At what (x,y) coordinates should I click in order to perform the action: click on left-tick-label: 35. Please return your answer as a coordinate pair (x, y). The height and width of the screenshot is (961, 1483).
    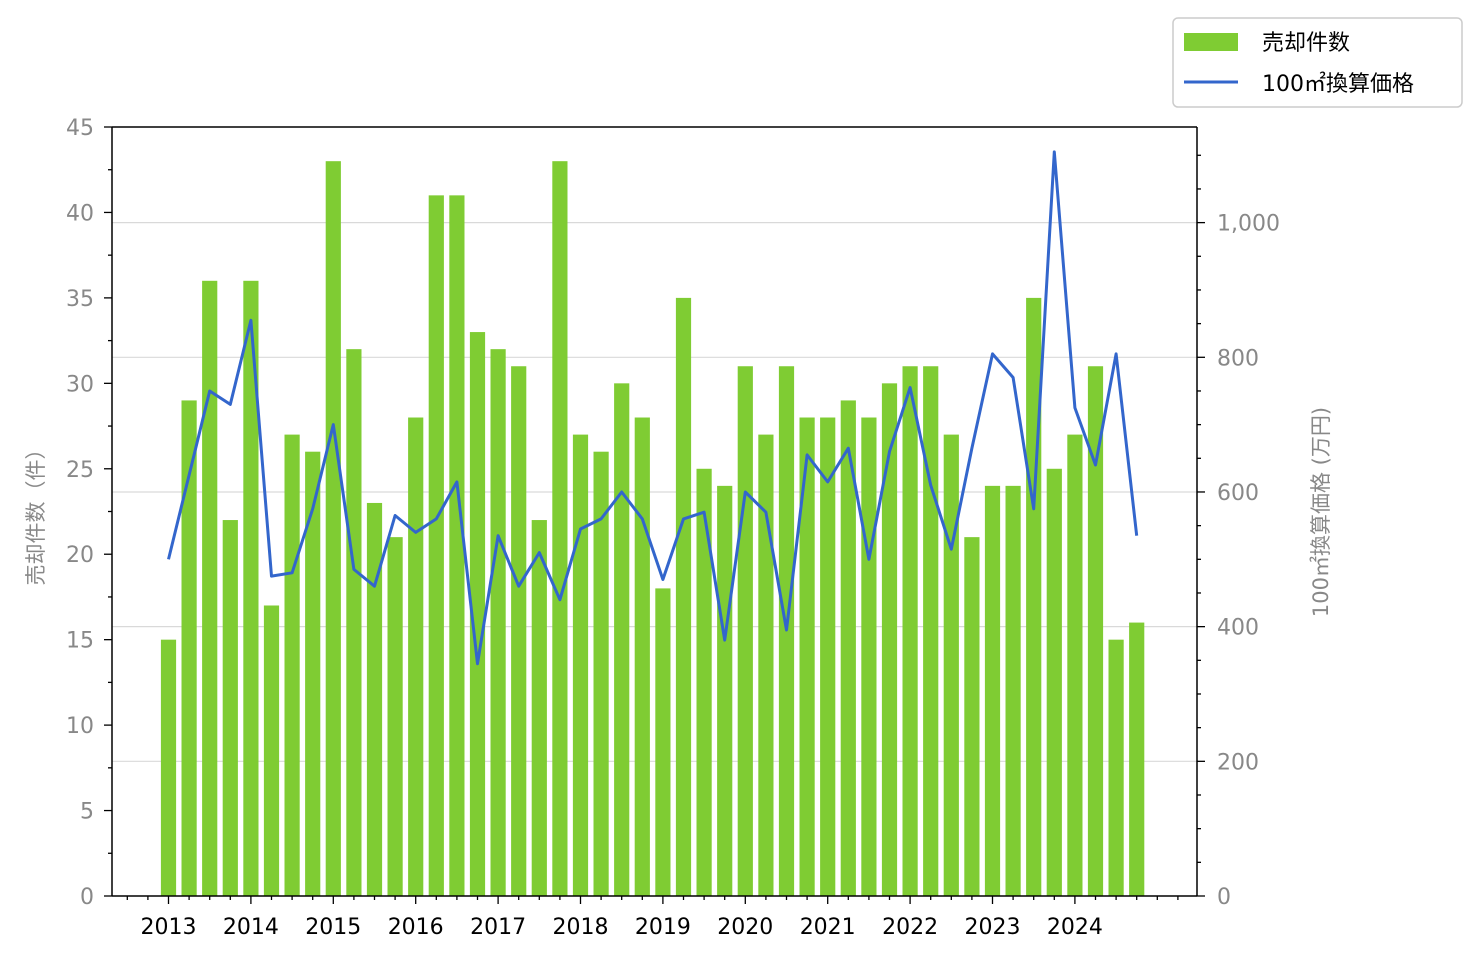
    Looking at the image, I should click on (80, 299).